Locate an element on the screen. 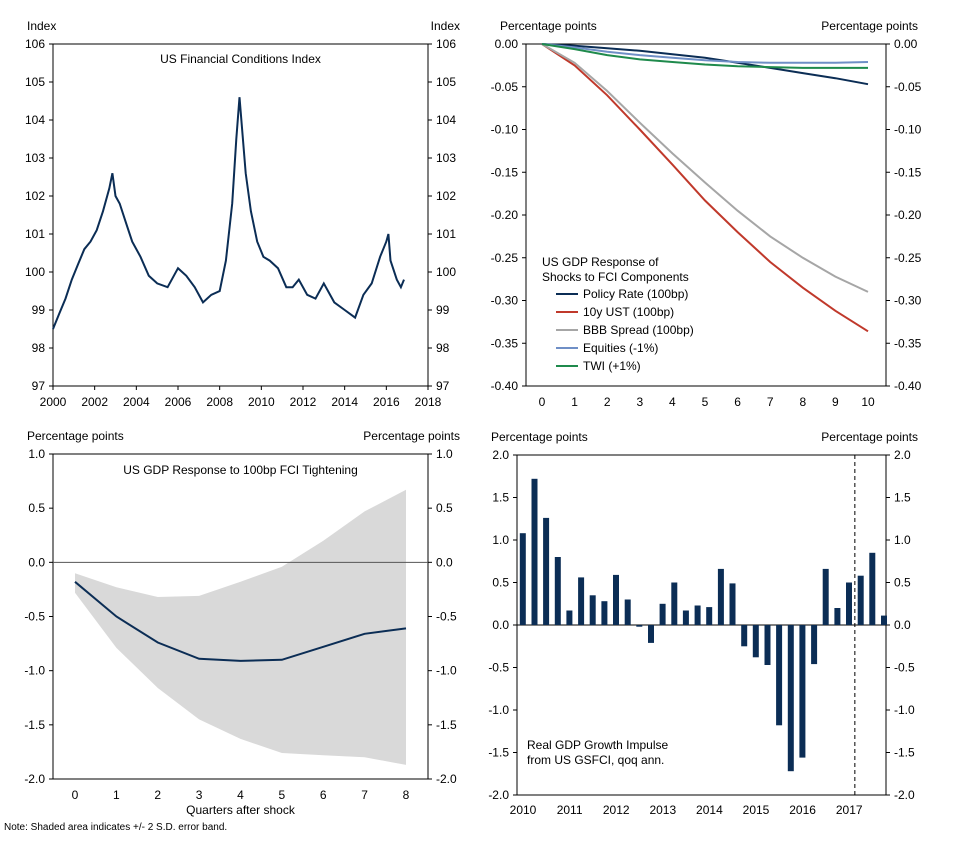  fci-xtick-label: 2002 is located at coordinates (94, 402).